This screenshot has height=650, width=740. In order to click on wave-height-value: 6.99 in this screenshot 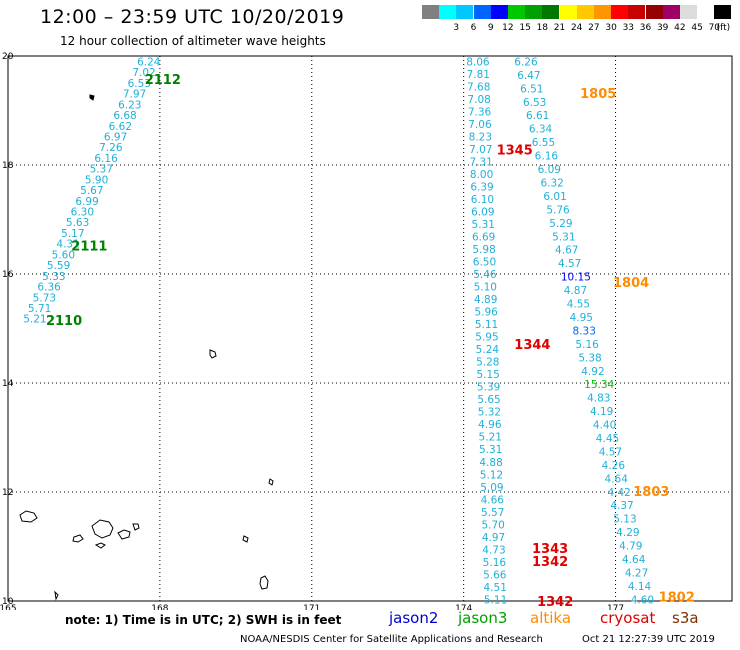, I will do `click(86, 202)`.